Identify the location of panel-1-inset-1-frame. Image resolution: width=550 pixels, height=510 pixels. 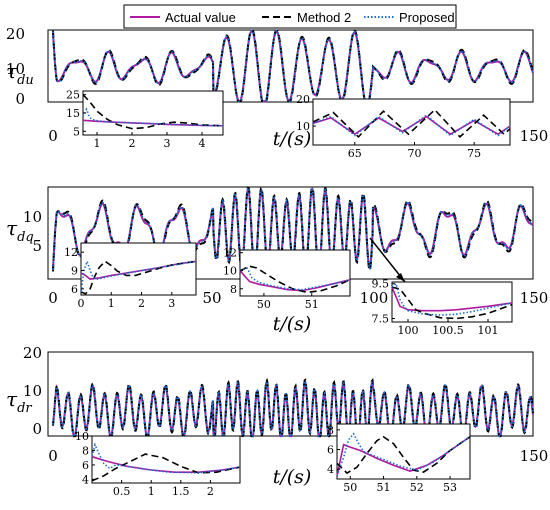
(153, 113).